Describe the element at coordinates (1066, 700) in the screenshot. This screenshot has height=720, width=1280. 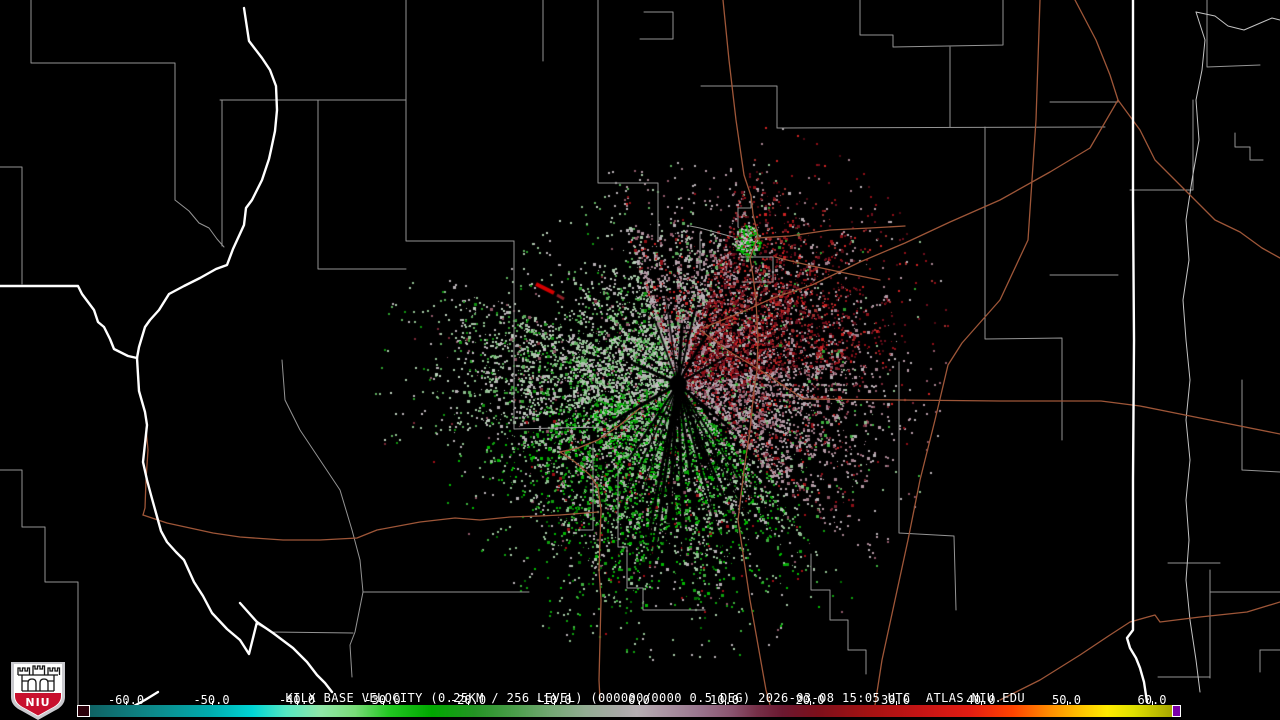
I see `colorbar-tick-label: 50.0` at that location.